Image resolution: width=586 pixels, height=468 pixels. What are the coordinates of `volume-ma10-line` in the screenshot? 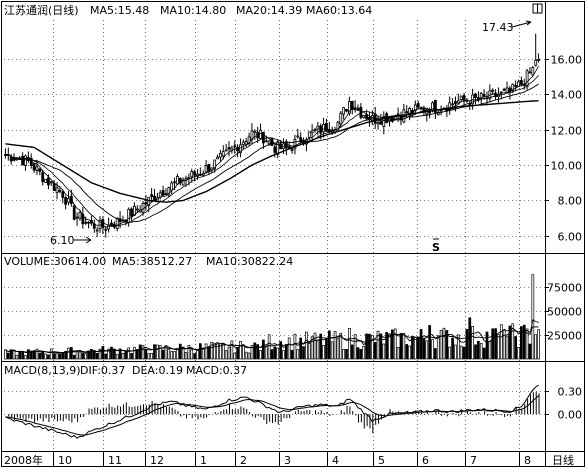 It's located at (272, 340).